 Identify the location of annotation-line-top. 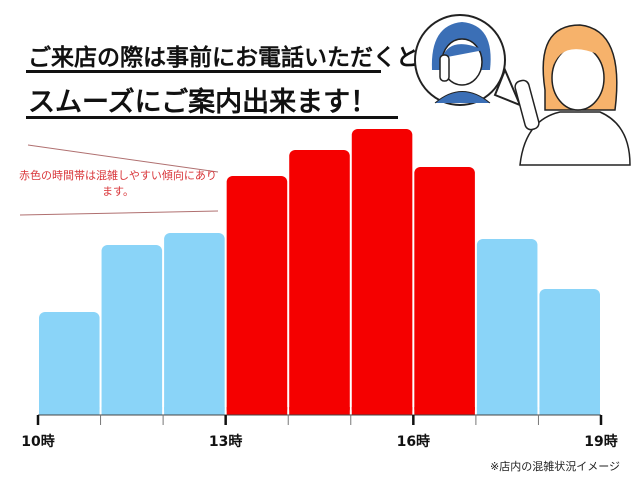
(123, 158).